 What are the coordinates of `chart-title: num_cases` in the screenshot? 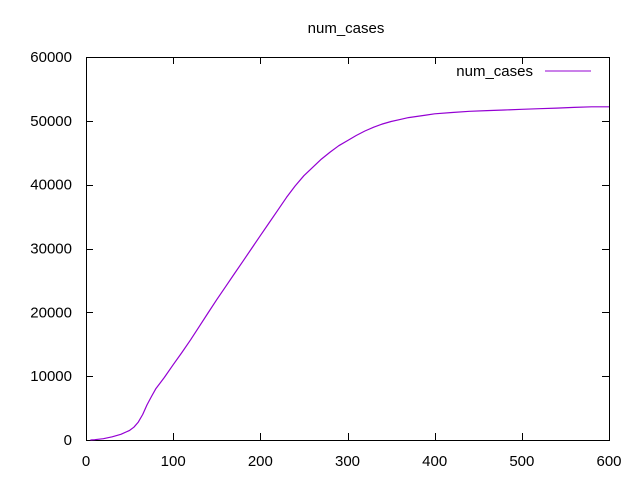 It's located at (346, 28).